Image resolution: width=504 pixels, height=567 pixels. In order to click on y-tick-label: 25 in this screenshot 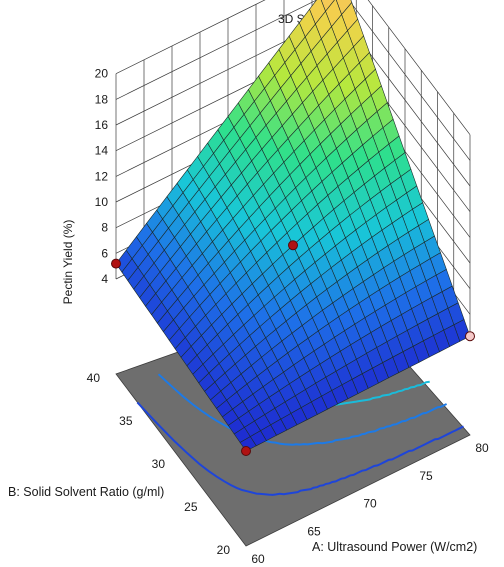, I will do `click(191, 507)`.